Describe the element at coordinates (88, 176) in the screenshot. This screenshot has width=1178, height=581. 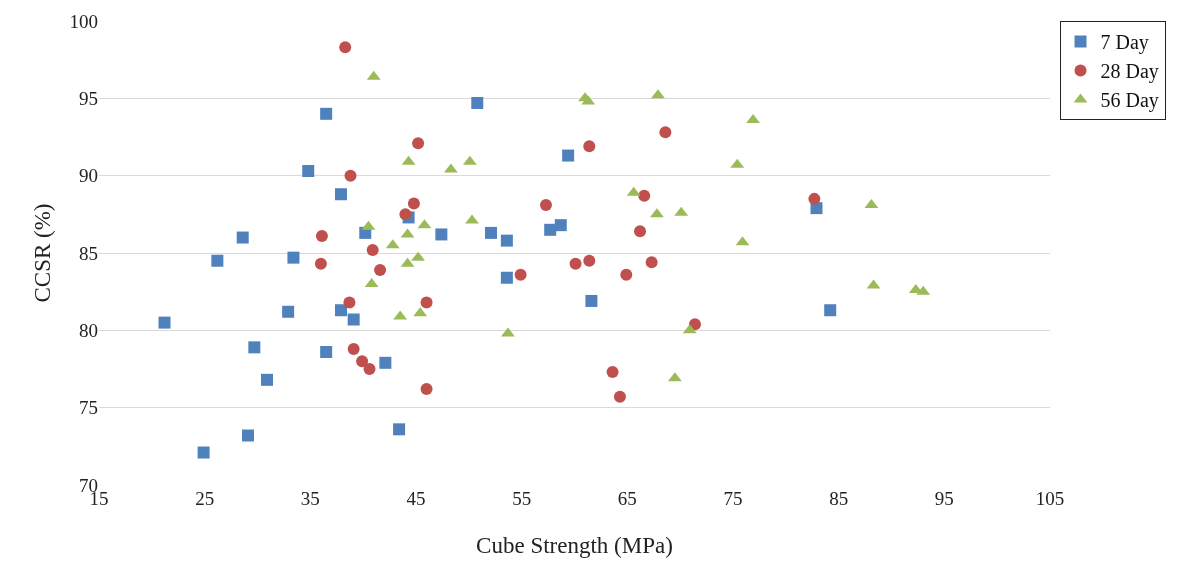
I see `y-tick-label: 90` at that location.